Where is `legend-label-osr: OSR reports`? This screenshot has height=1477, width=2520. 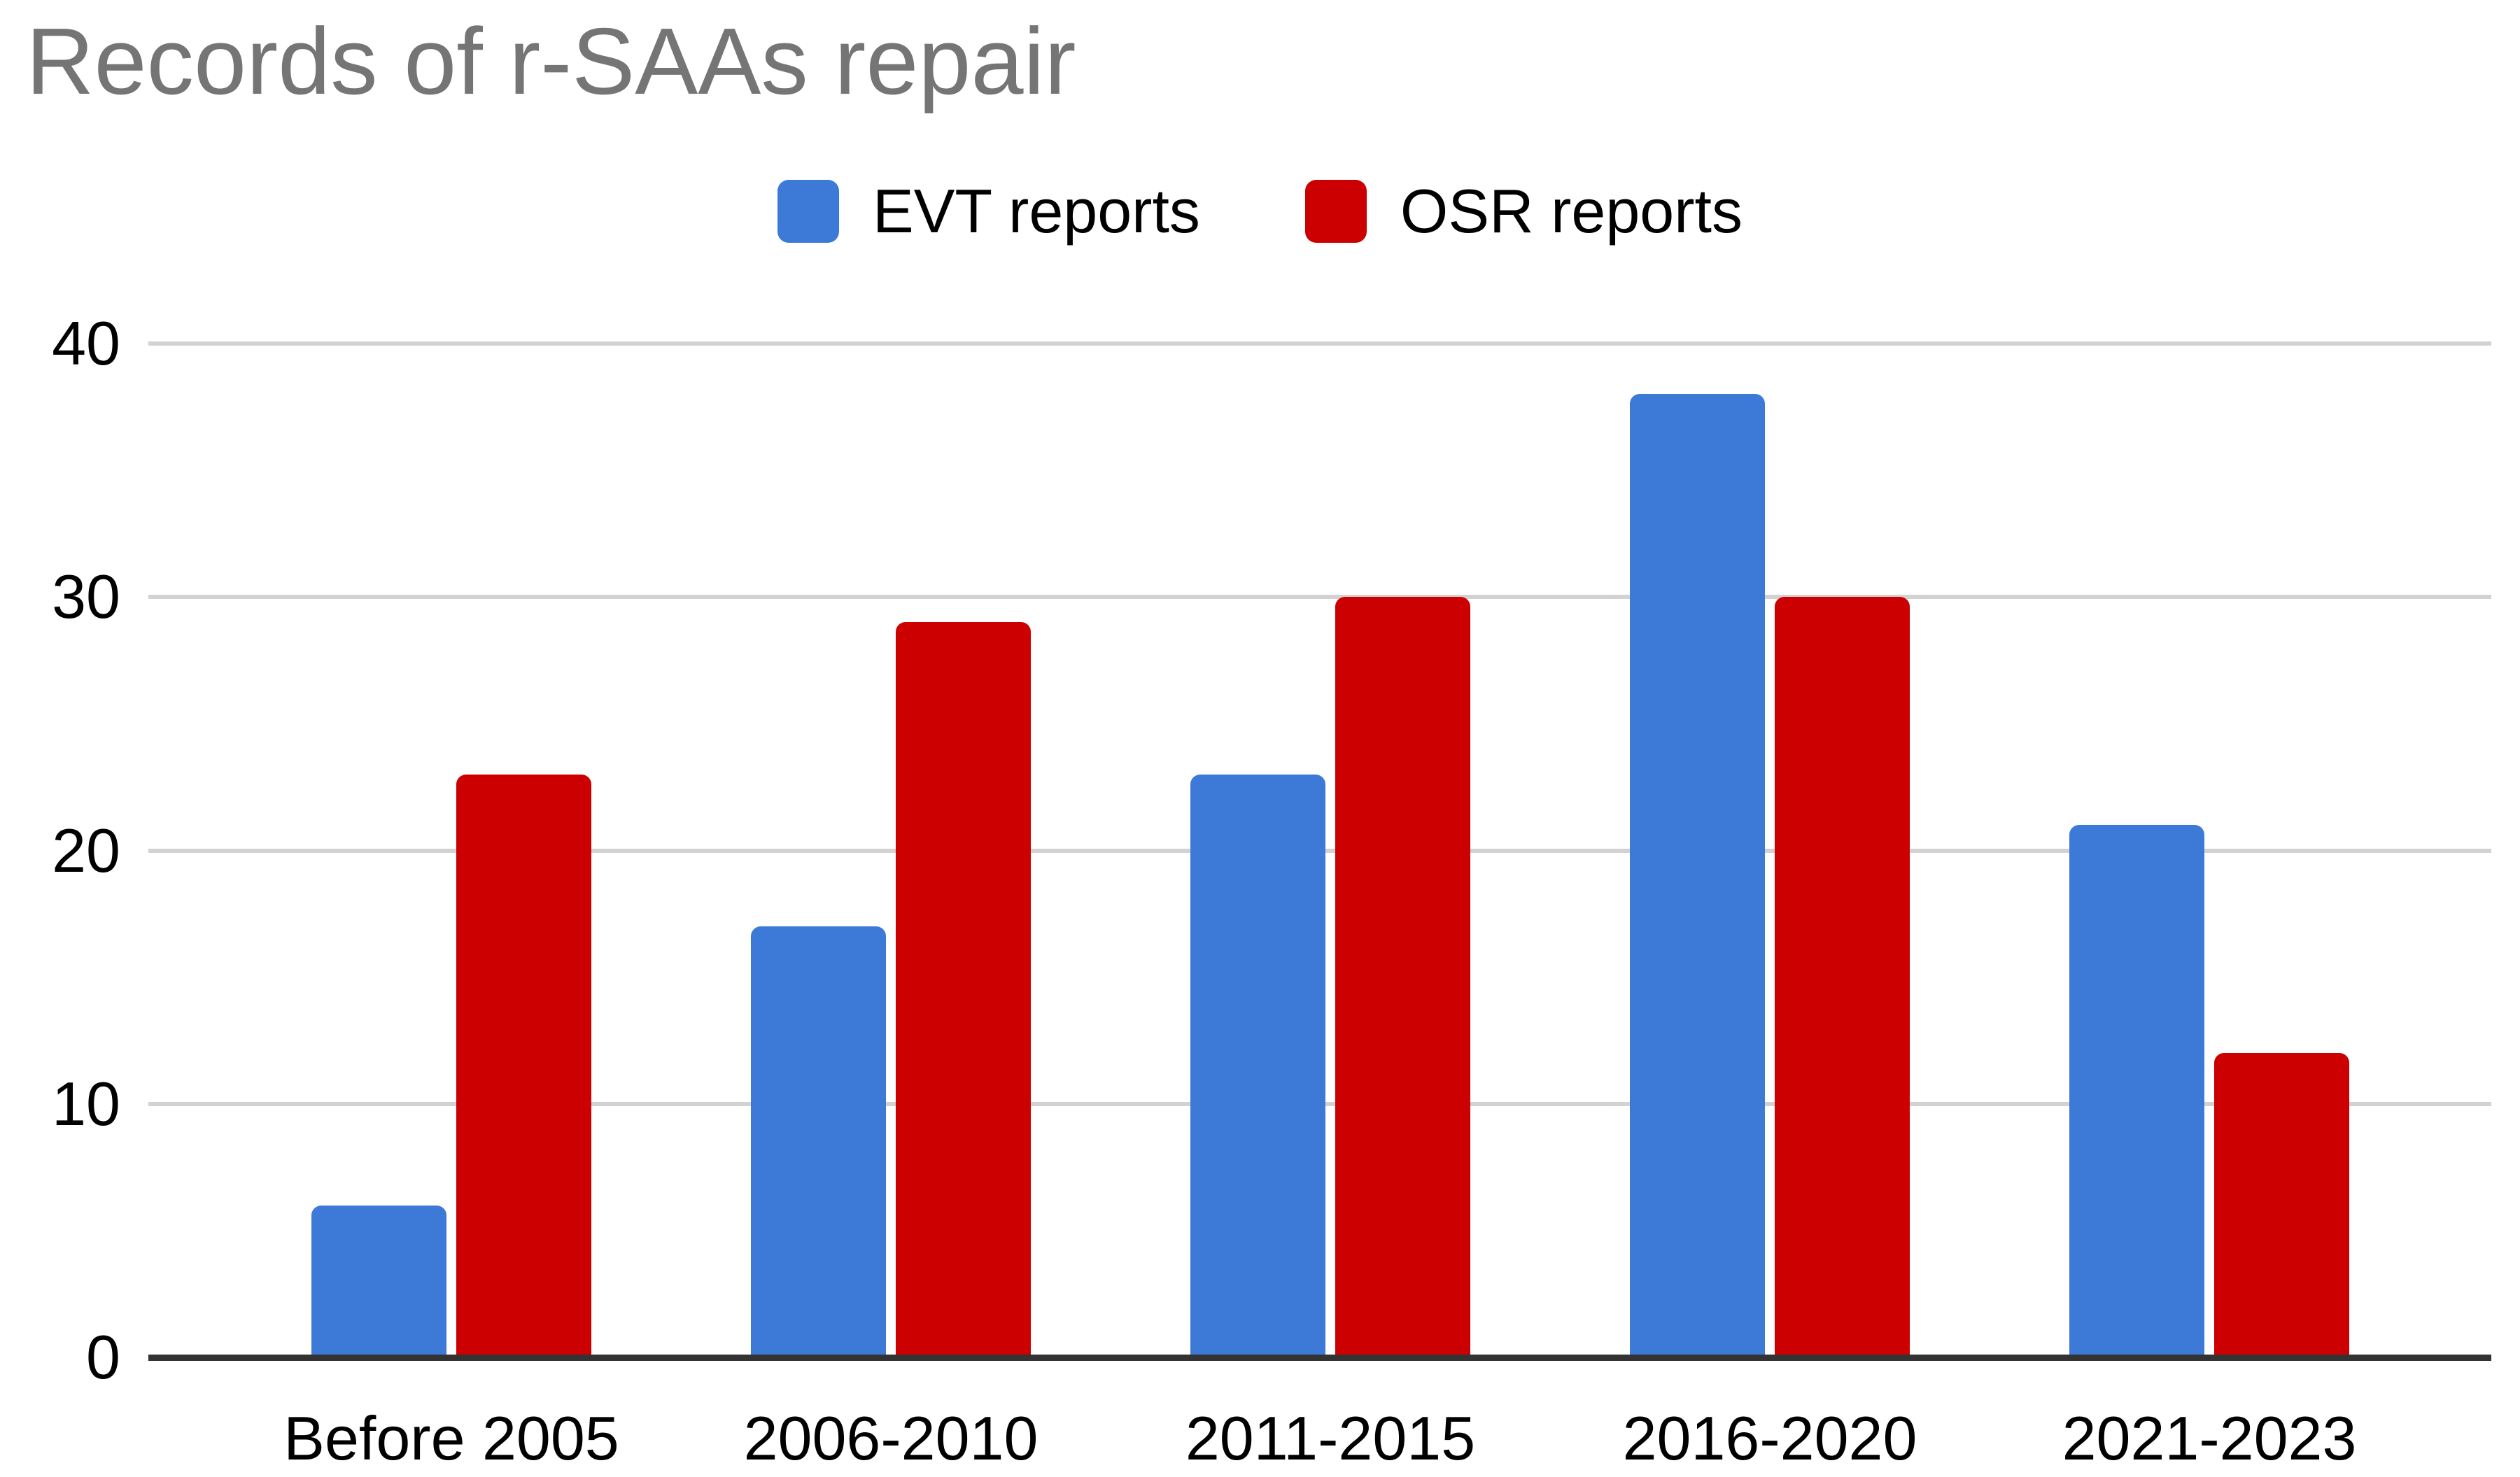 legend-label-osr: OSR reports is located at coordinates (1571, 211).